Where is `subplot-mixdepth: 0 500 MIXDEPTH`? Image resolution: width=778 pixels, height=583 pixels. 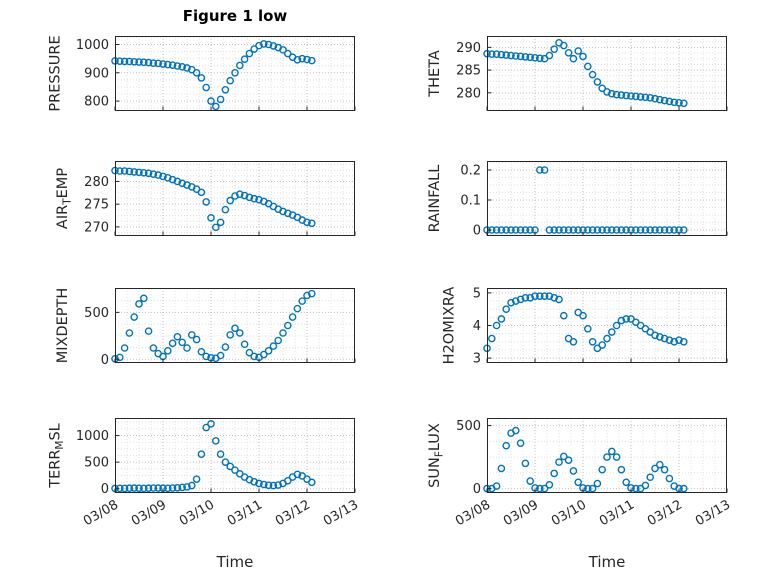
subplot-mixdepth: 0 500 MIXDEPTH is located at coordinates (205, 328).